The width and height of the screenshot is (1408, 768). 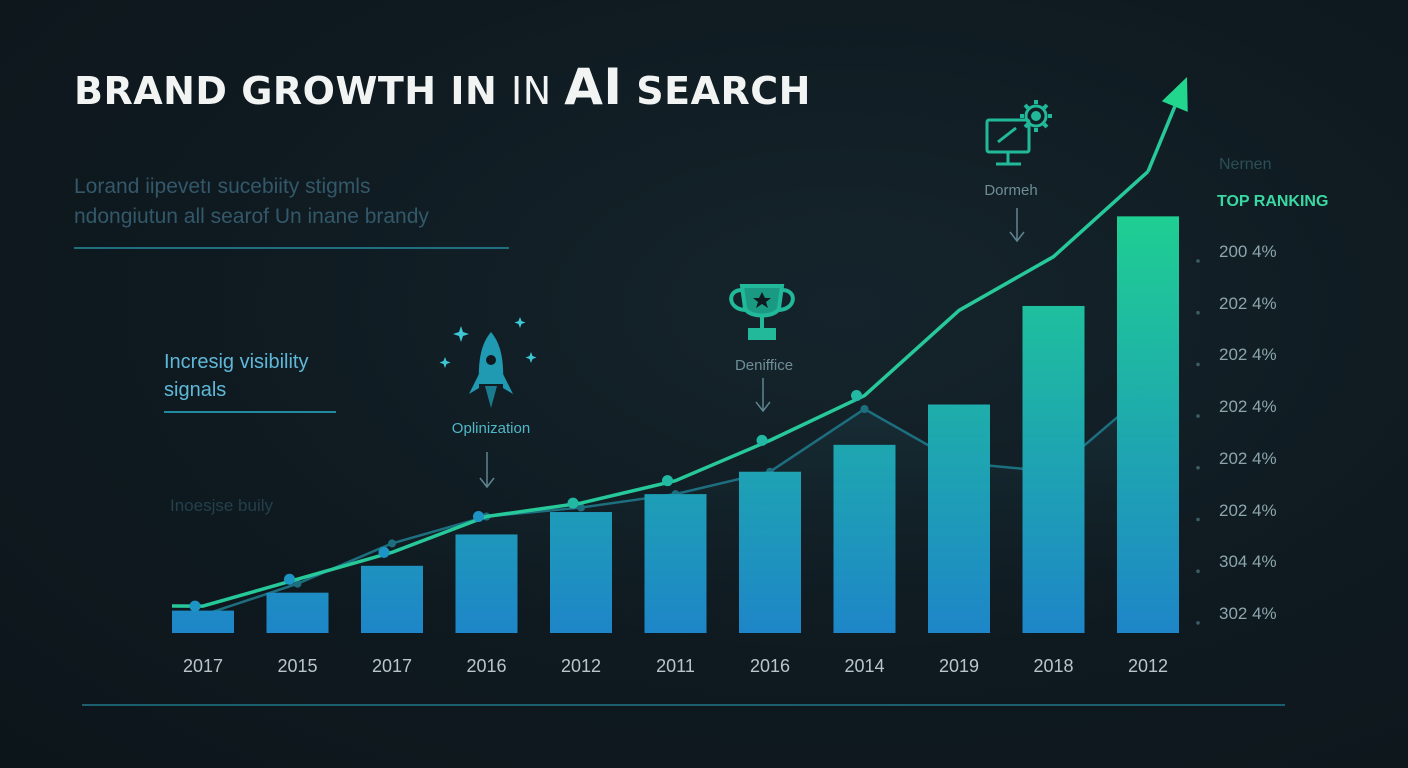 What do you see at coordinates (675, 666) in the screenshot?
I see `x-tick-label: 2011` at bounding box center [675, 666].